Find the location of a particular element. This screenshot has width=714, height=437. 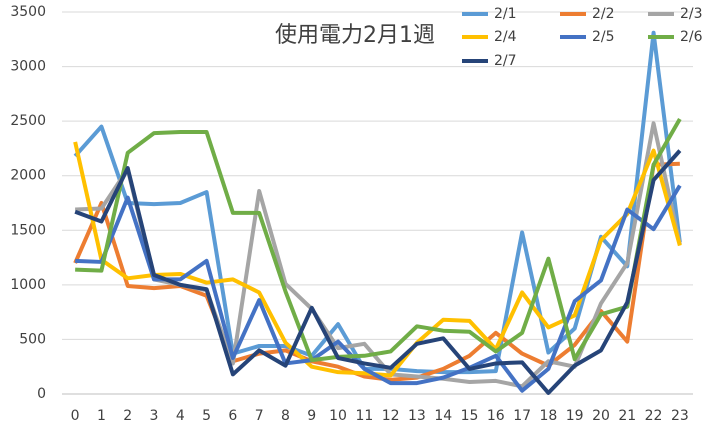

x-tick-label: 3 is located at coordinates (154, 416).